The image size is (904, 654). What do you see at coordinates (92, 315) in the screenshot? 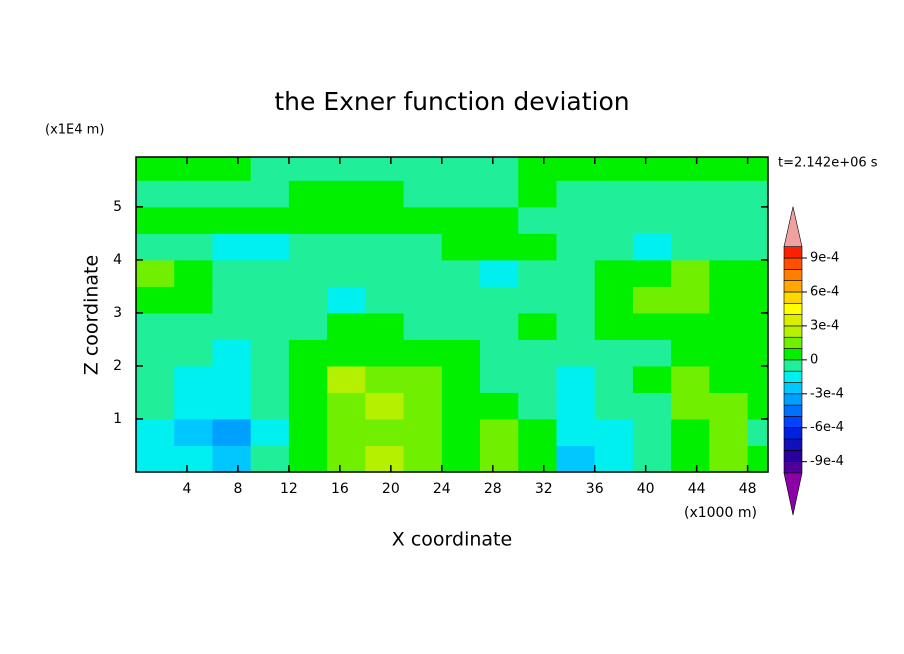
I see `y-axis-label: Z coordinate` at bounding box center [92, 315].